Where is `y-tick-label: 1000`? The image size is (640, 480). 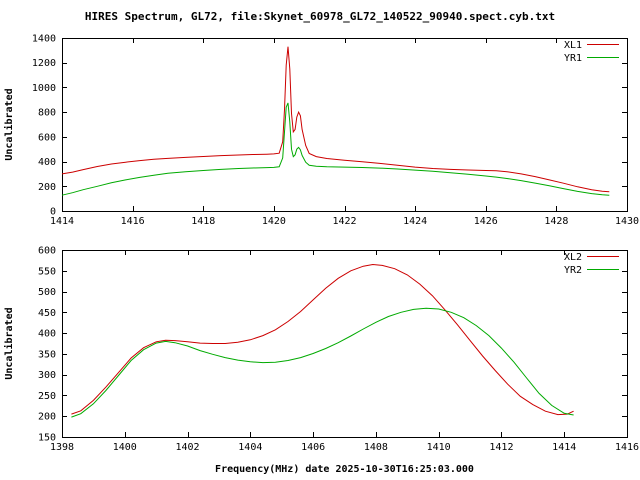
y-tick-label: 1000 is located at coordinates (44, 88).